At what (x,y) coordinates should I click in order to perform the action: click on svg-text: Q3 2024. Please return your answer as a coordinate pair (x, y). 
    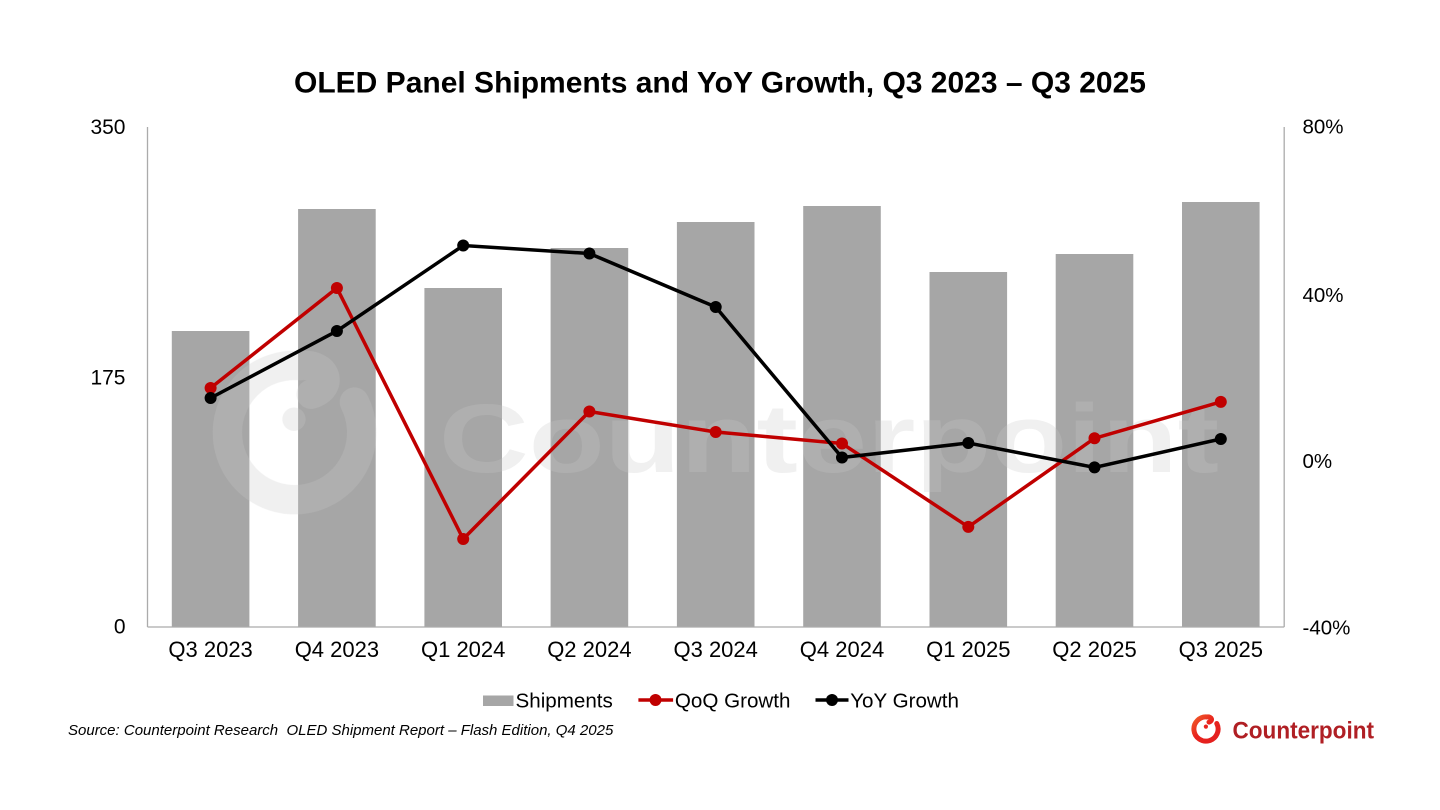
    Looking at the image, I should click on (715, 649).